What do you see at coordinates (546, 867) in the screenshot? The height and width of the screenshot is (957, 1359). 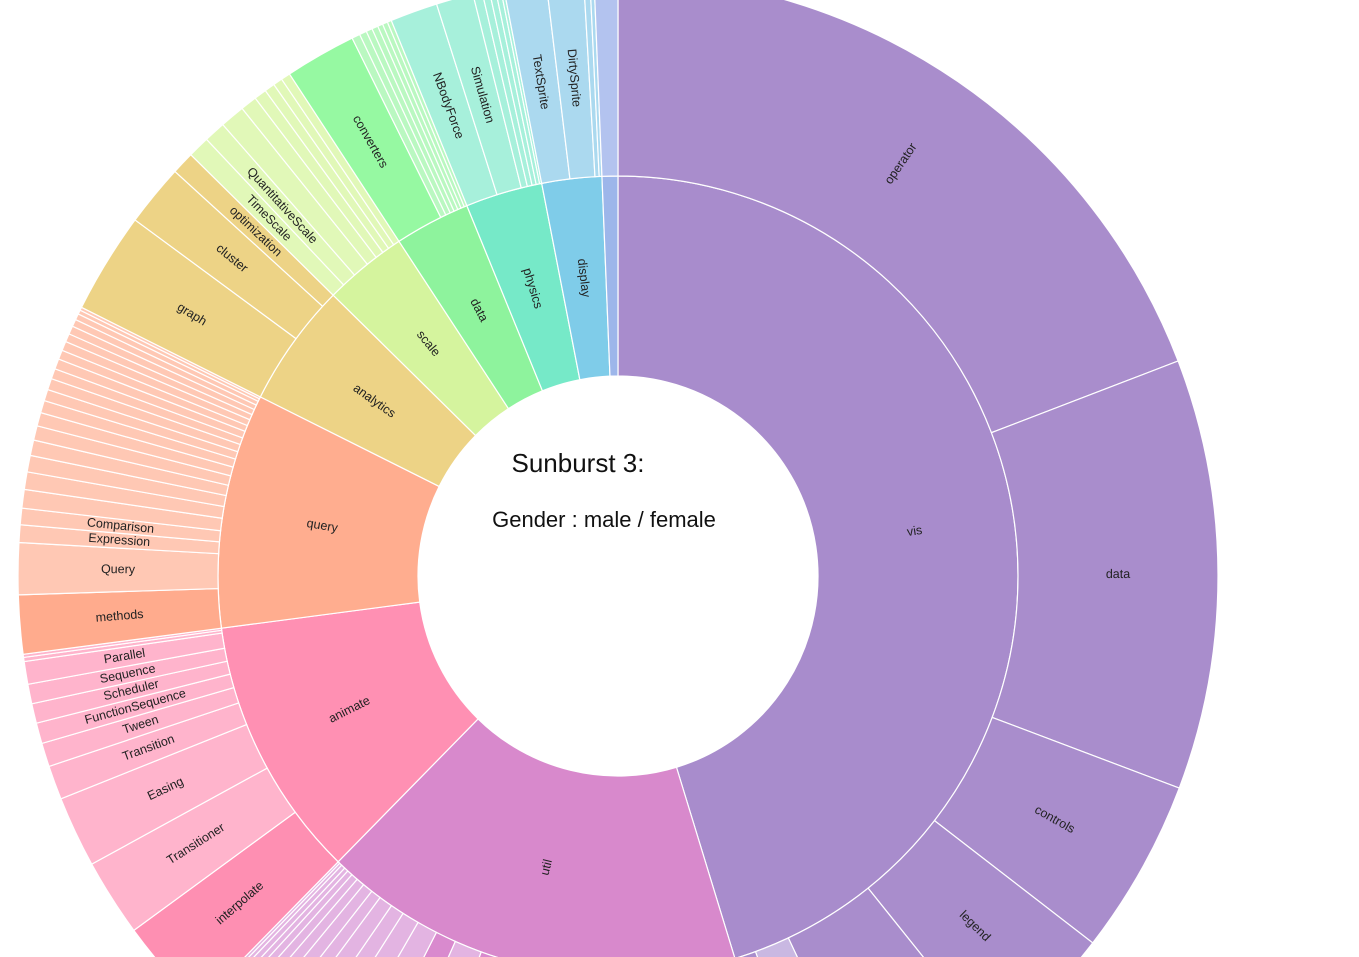 I see `segment-label: util` at bounding box center [546, 867].